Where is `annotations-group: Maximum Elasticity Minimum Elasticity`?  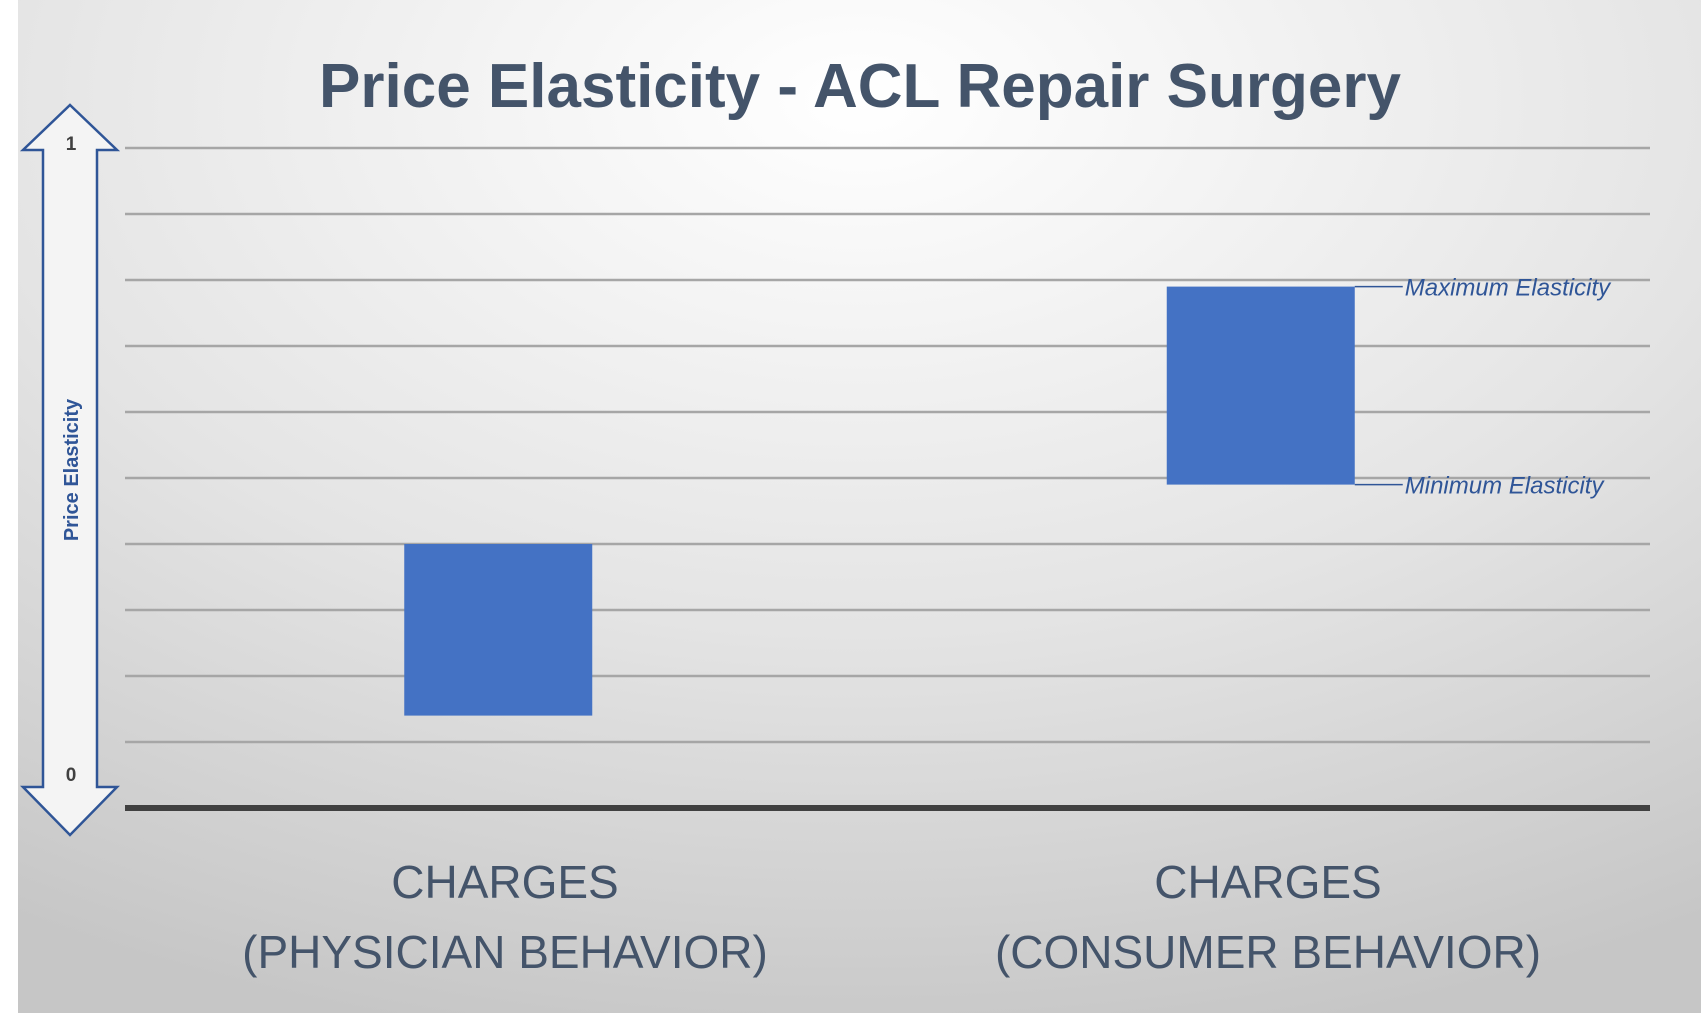 annotations-group: Maximum Elasticity Minimum Elasticity is located at coordinates (1483, 387).